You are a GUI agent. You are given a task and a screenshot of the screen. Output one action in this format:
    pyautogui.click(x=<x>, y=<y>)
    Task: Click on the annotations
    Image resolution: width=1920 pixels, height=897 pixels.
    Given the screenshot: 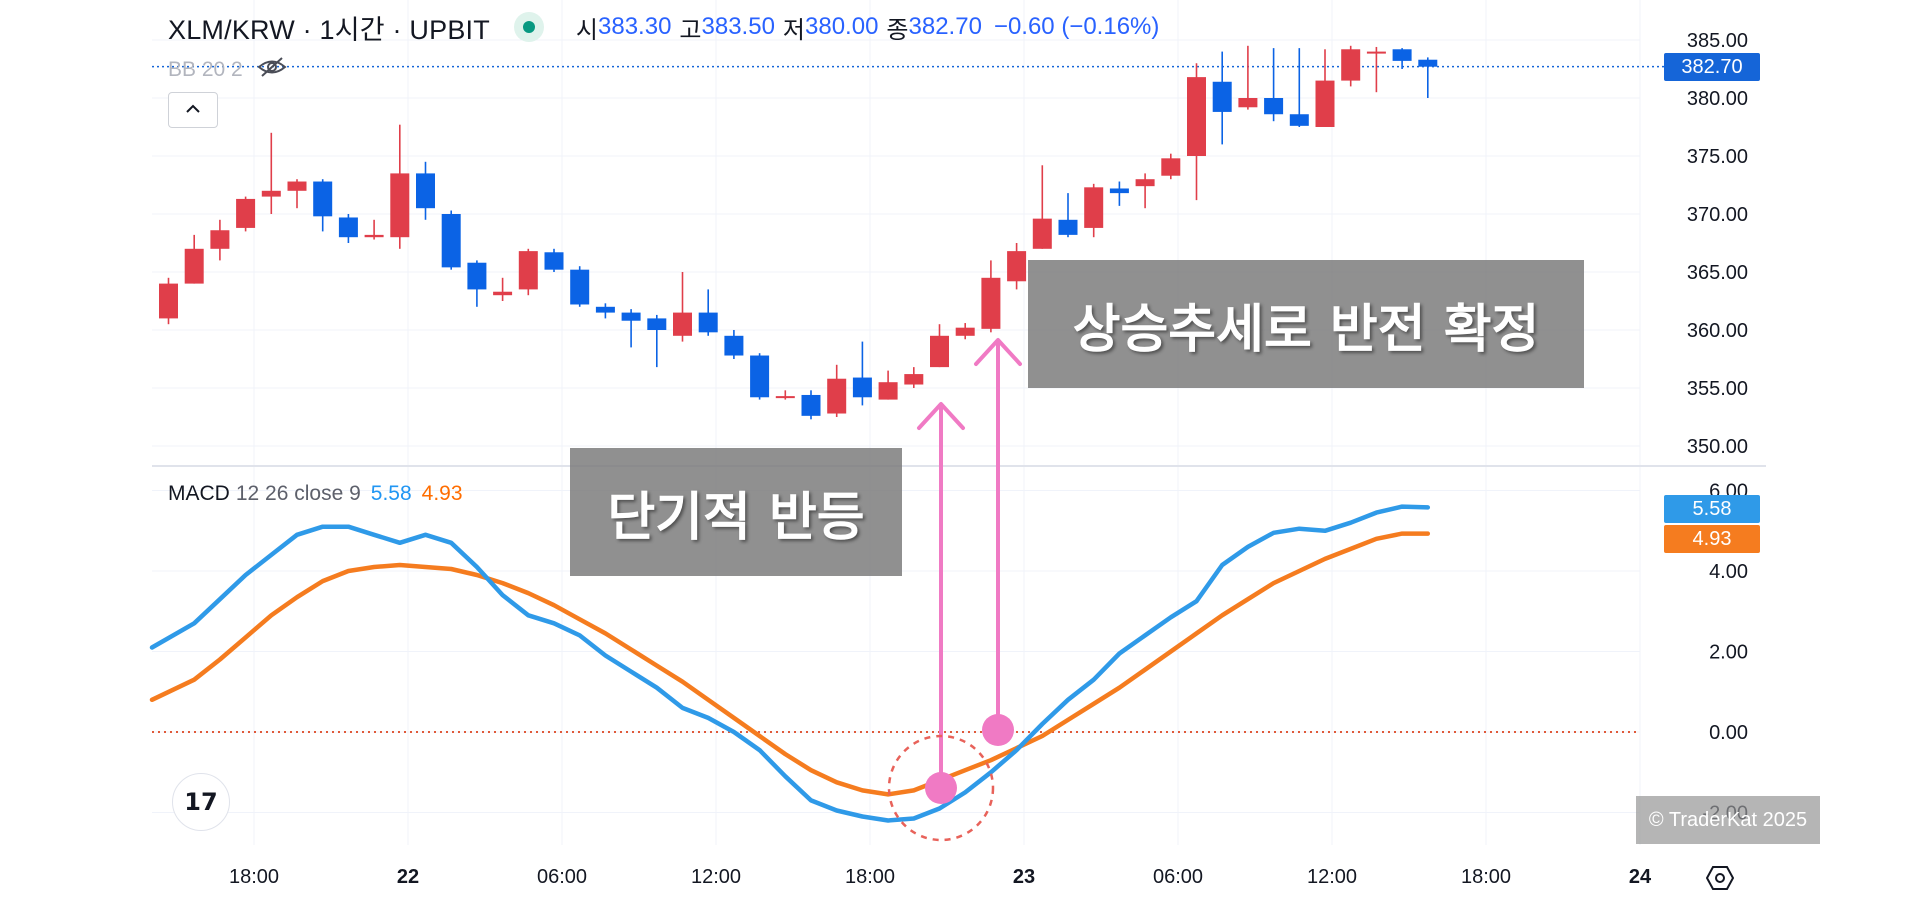 What is the action you would take?
    pyautogui.click(x=954, y=590)
    